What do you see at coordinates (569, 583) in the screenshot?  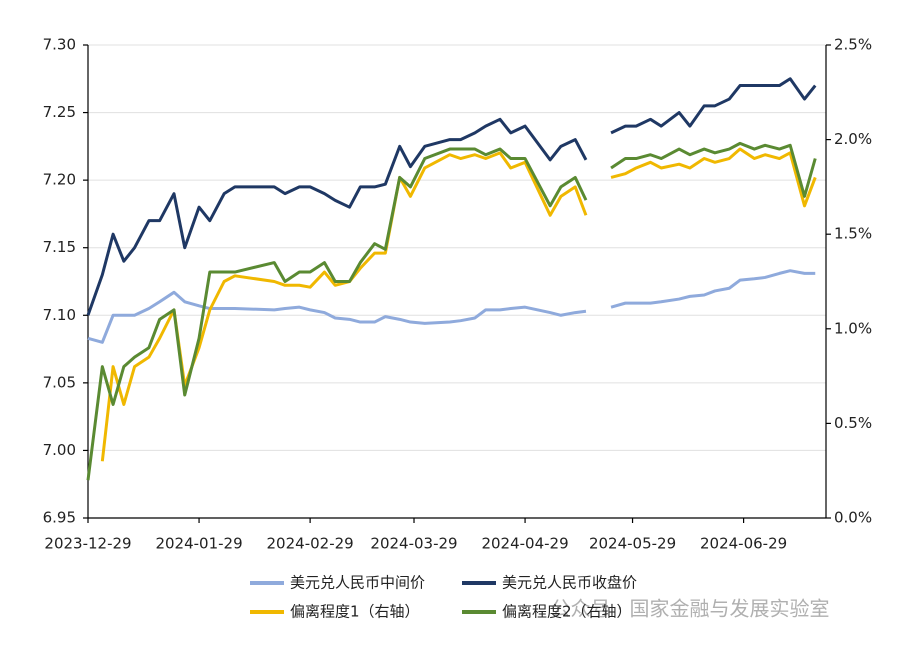 I see `legend-label: 美元兑人民币收盘价` at bounding box center [569, 583].